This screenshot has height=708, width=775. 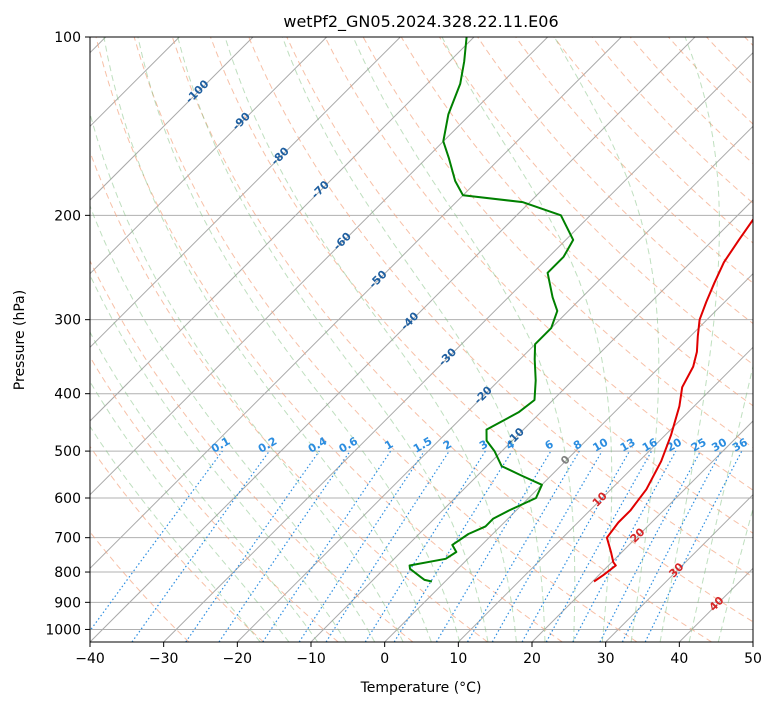 I want to click on x-tick-label: −20, so click(x=238, y=659).